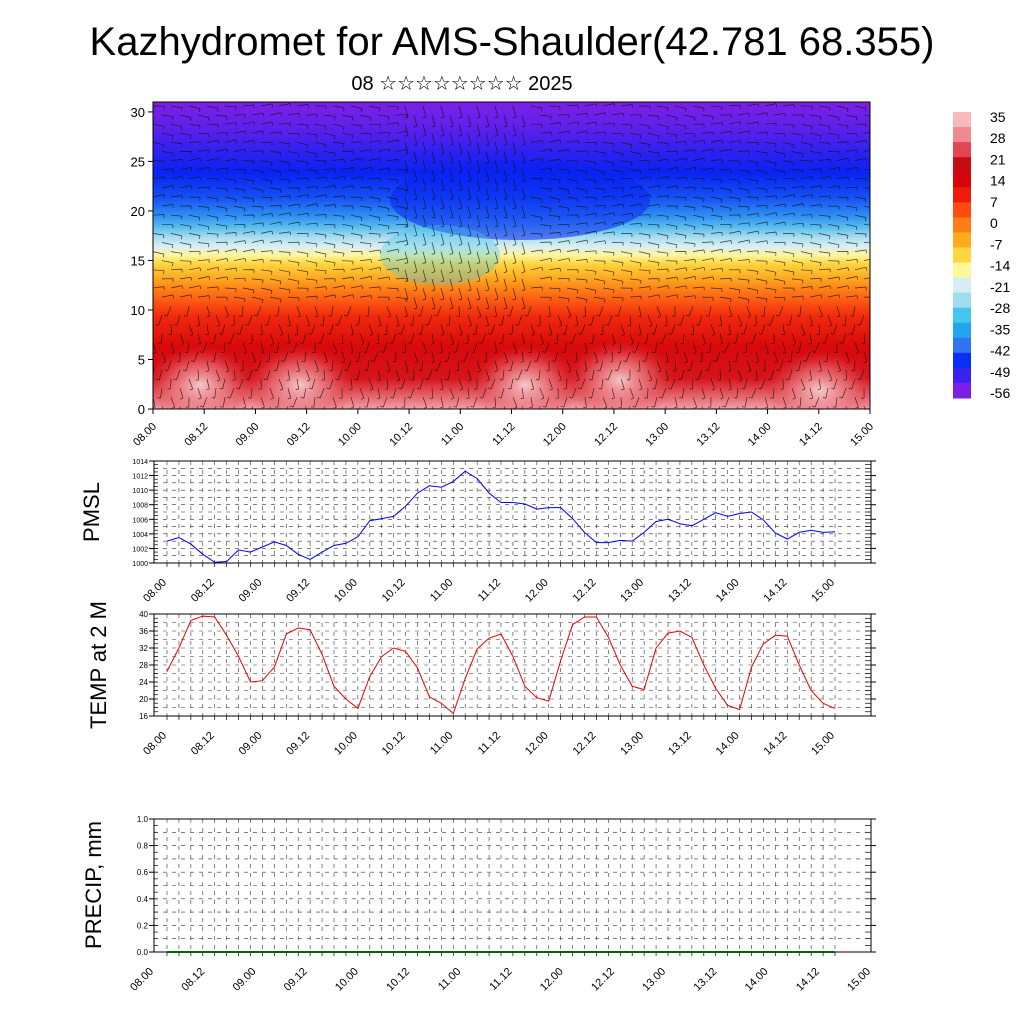 The image size is (1024, 1024). I want to click on heatmap-xtick-label: 13.00, so click(657, 435).